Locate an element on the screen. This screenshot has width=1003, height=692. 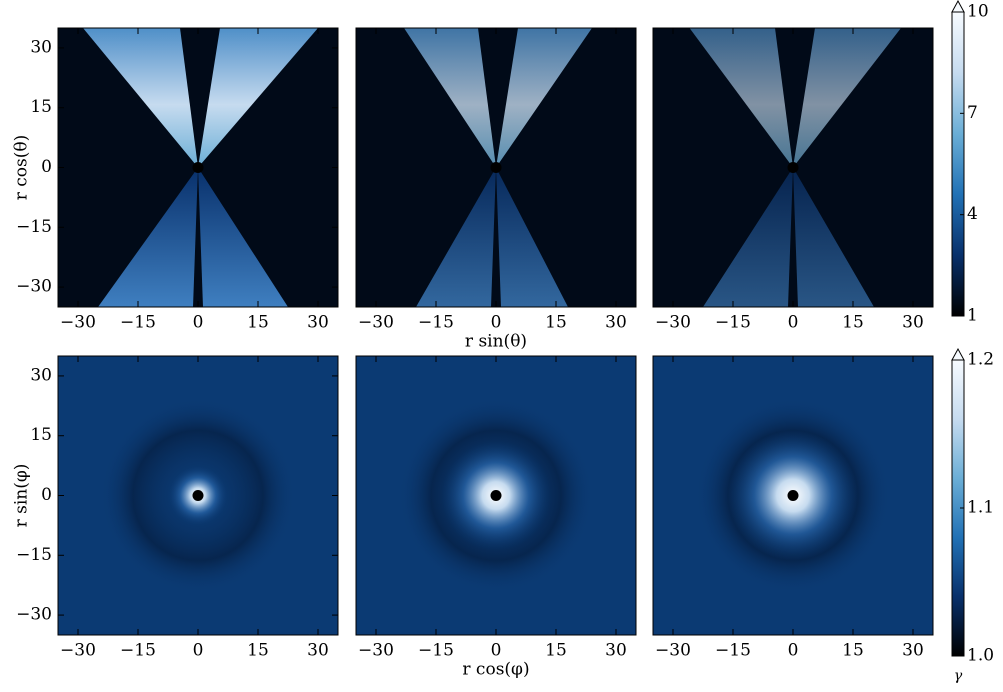
x-axis-label: r cos(φ) is located at coordinates (495, 670).